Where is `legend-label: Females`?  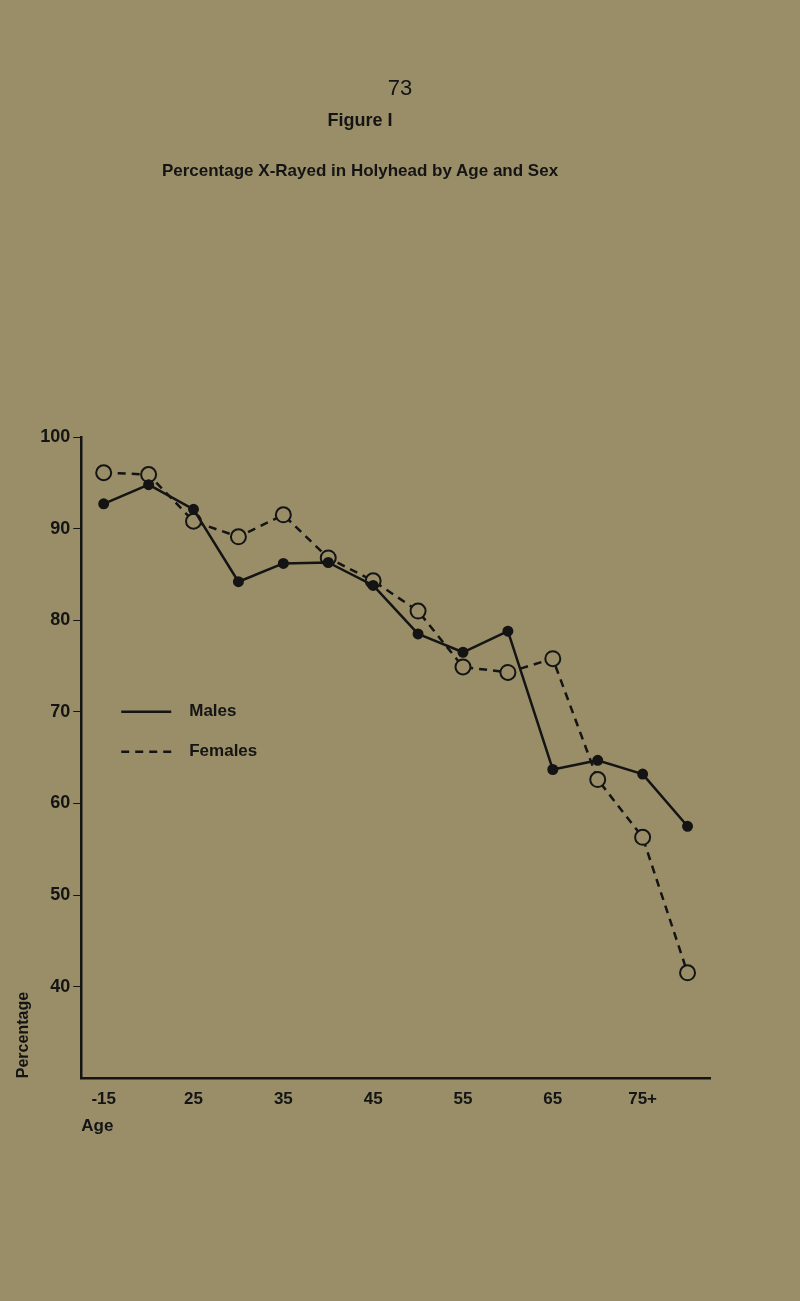 legend-label: Females is located at coordinates (223, 751).